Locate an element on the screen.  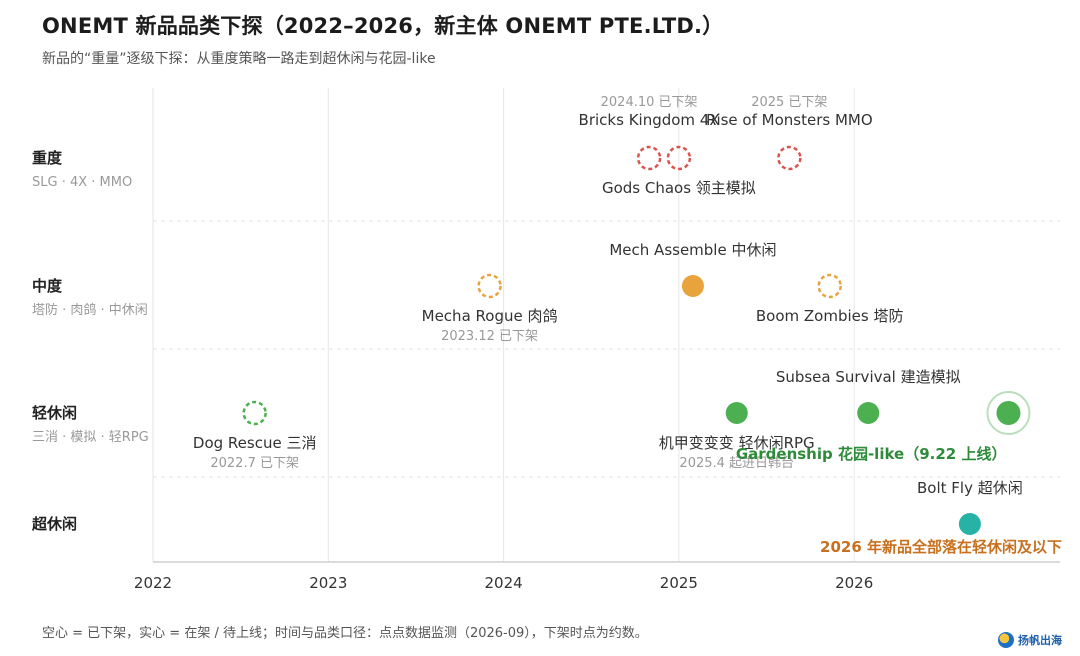
data-label: Bolt Fly 超休闲 is located at coordinates (970, 488).